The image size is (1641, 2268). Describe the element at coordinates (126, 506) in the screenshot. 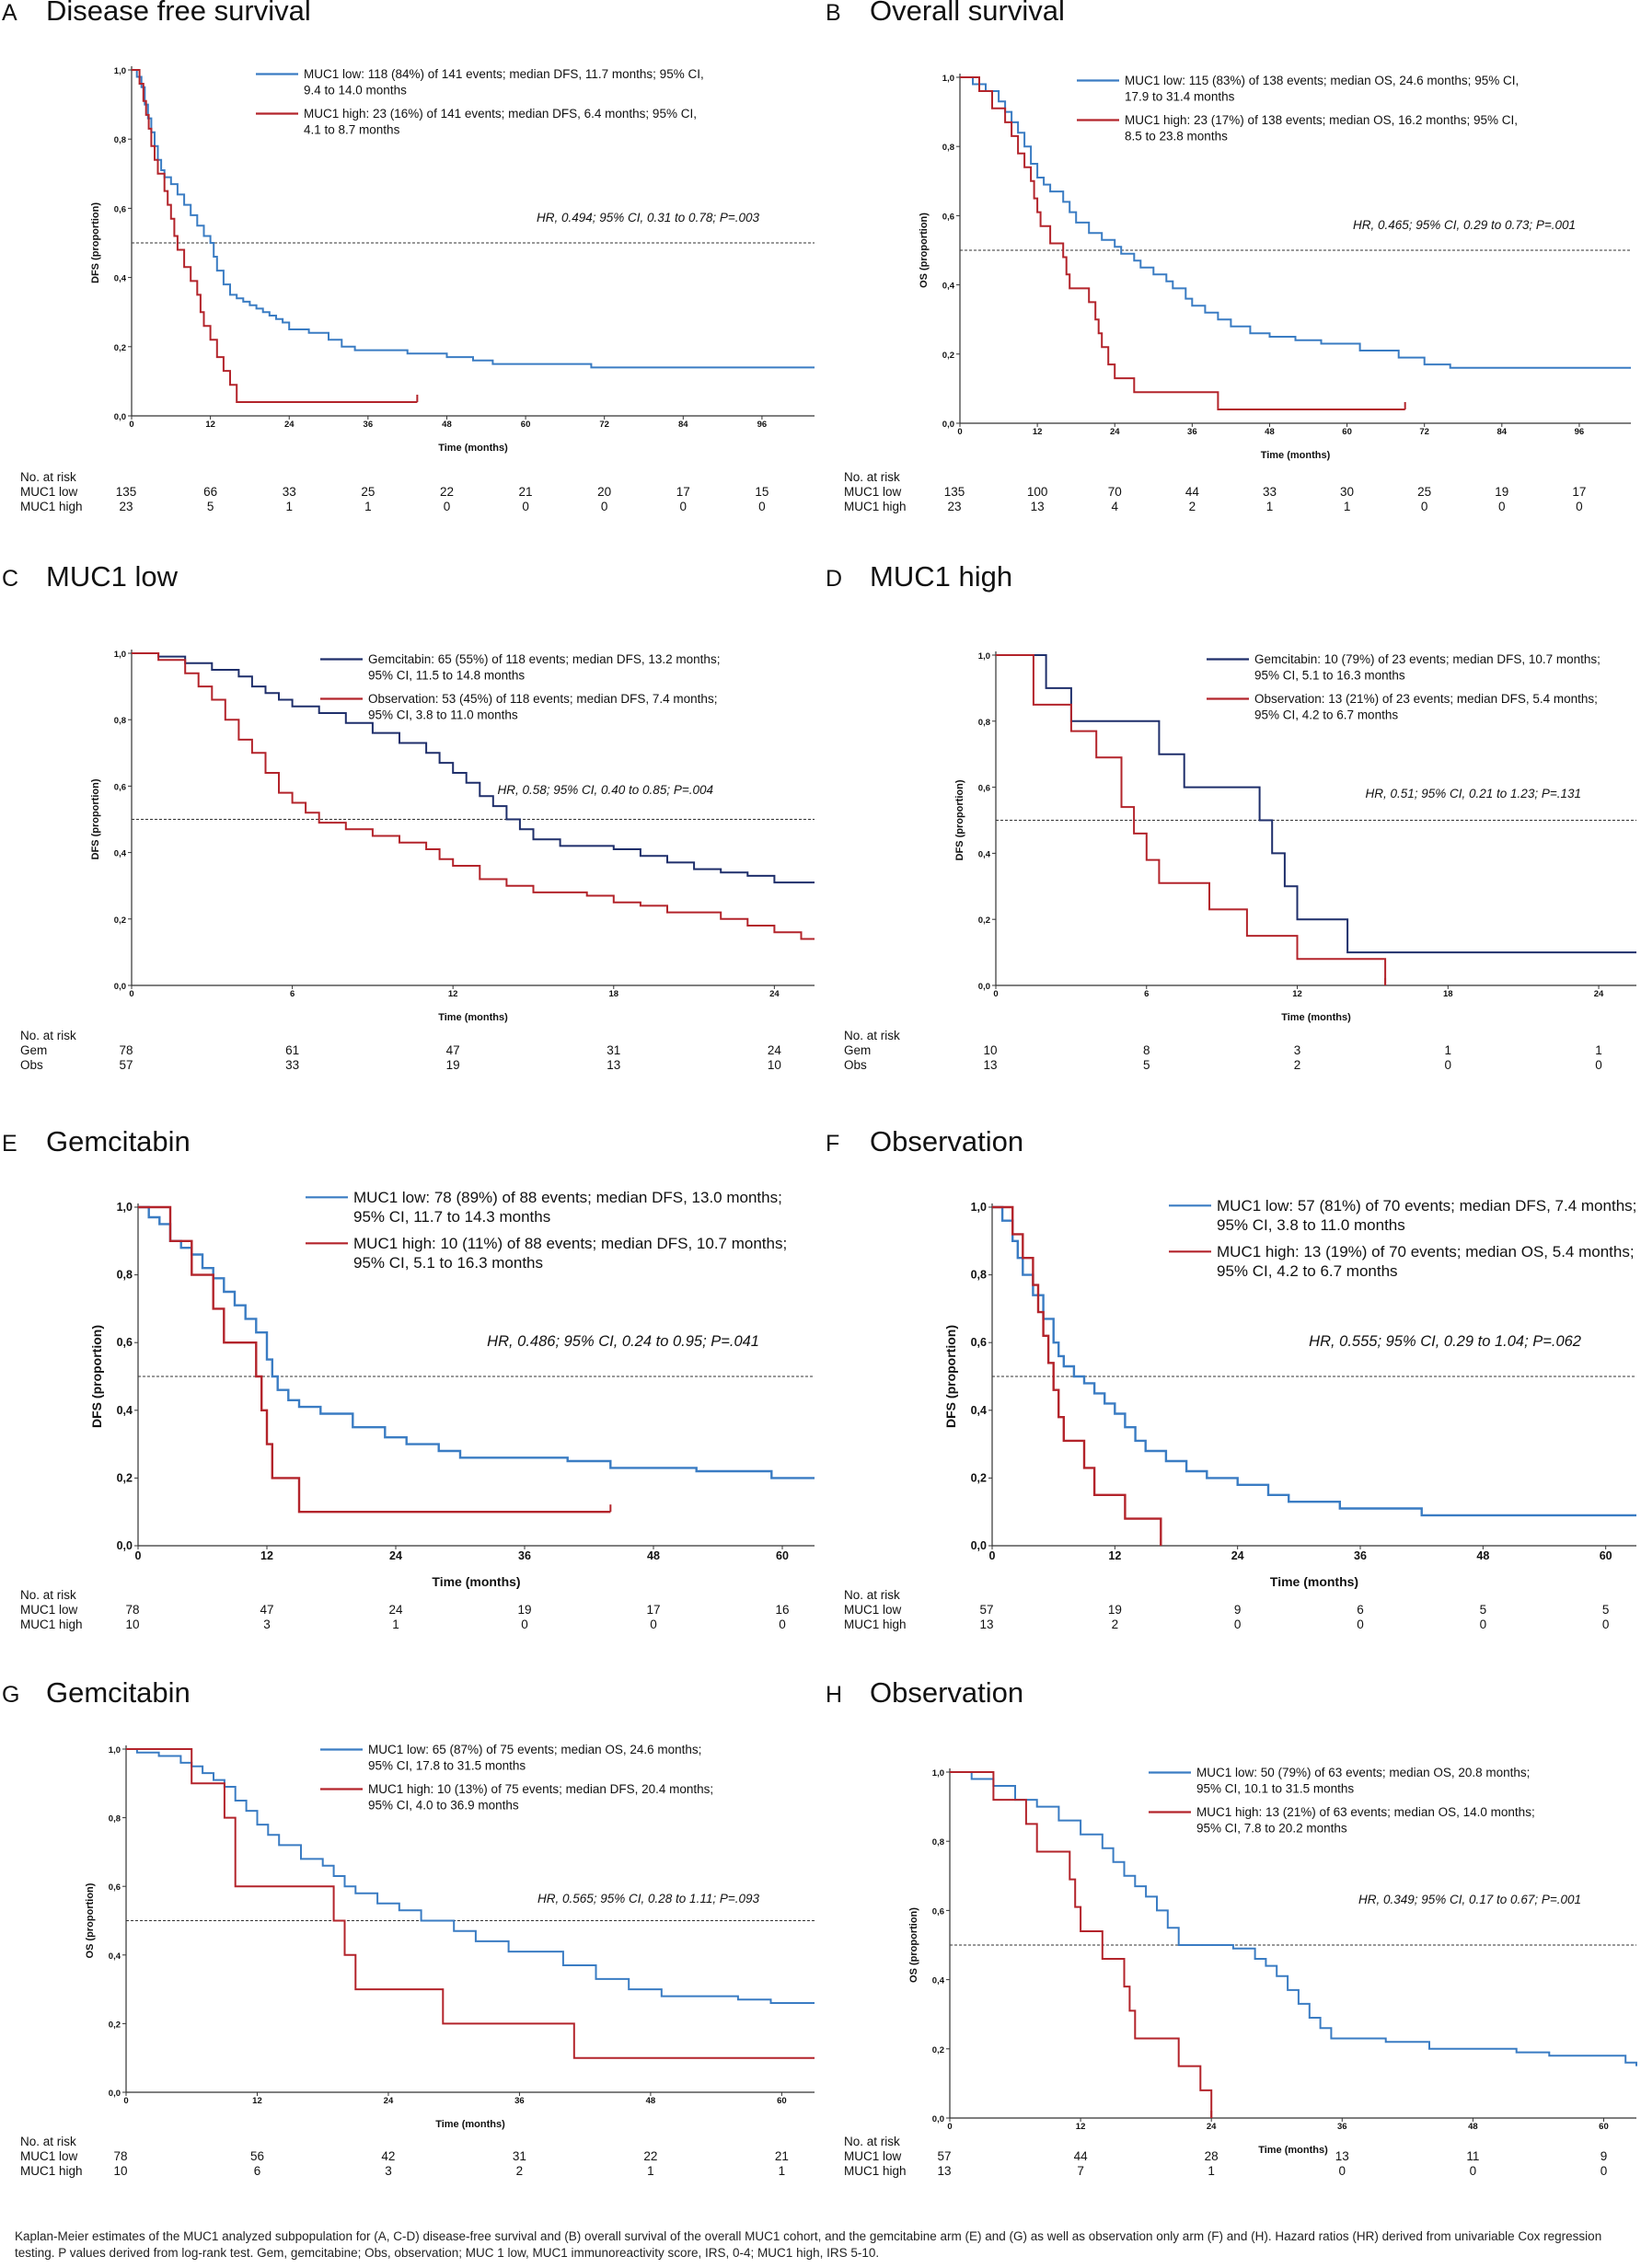

I see `risk-count: 23` at that location.